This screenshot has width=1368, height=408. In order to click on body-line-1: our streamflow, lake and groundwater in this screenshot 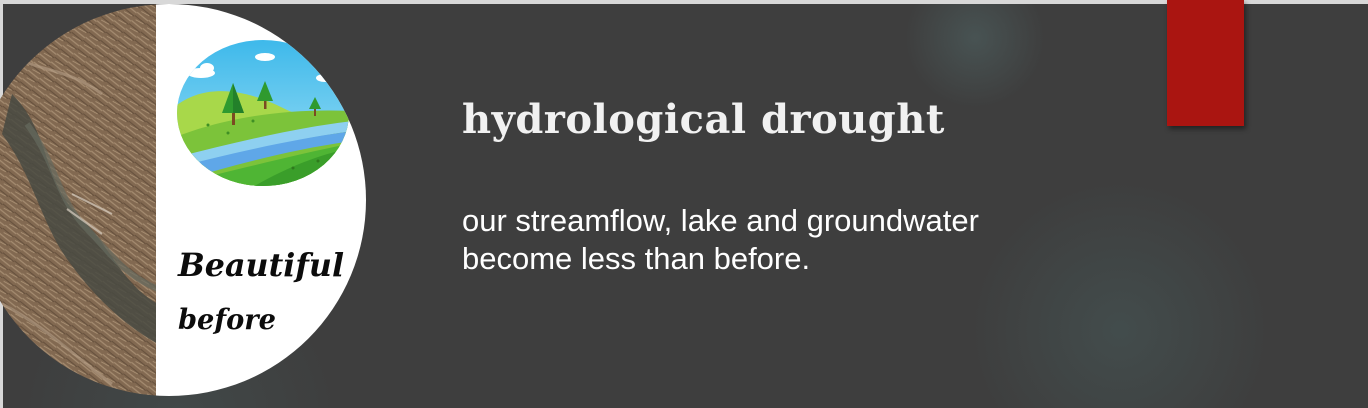, I will do `click(720, 220)`.